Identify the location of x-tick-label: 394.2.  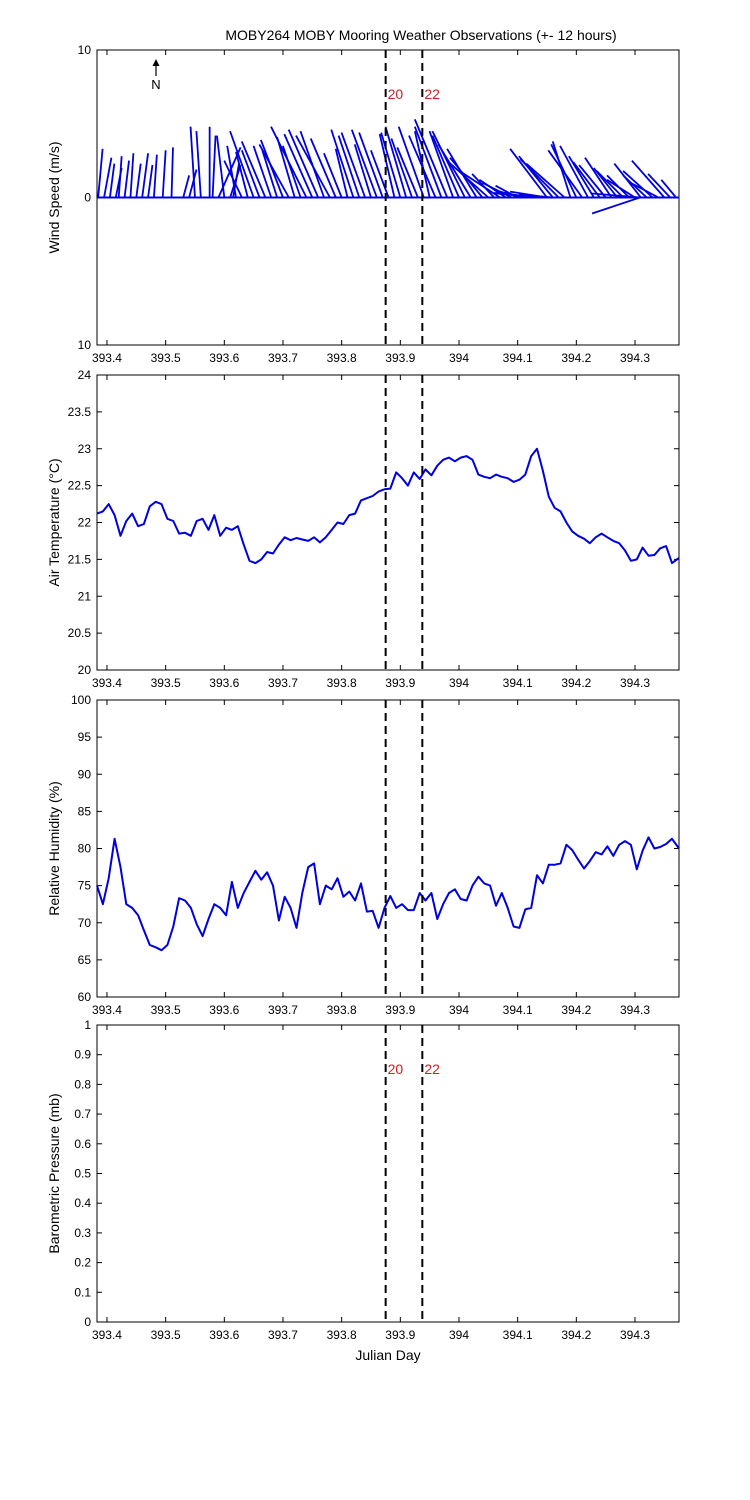
(576, 1010).